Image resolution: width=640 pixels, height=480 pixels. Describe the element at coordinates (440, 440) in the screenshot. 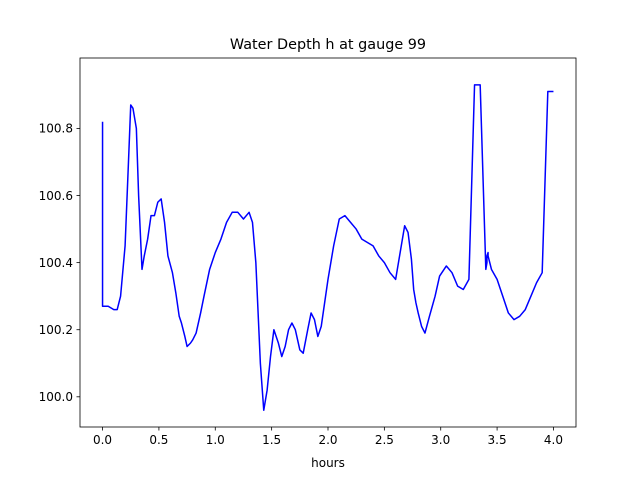

I see `x-tick-label: 3.0` at that location.